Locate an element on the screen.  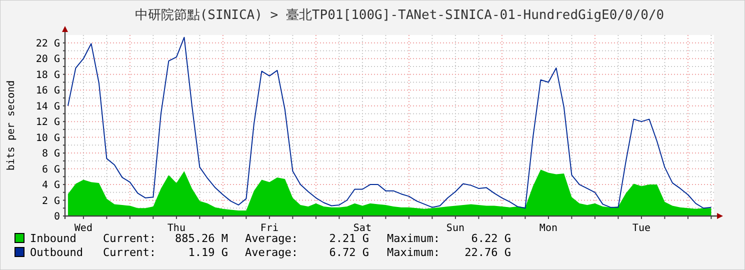
text: 1.19 G is located at coordinates (208, 252).